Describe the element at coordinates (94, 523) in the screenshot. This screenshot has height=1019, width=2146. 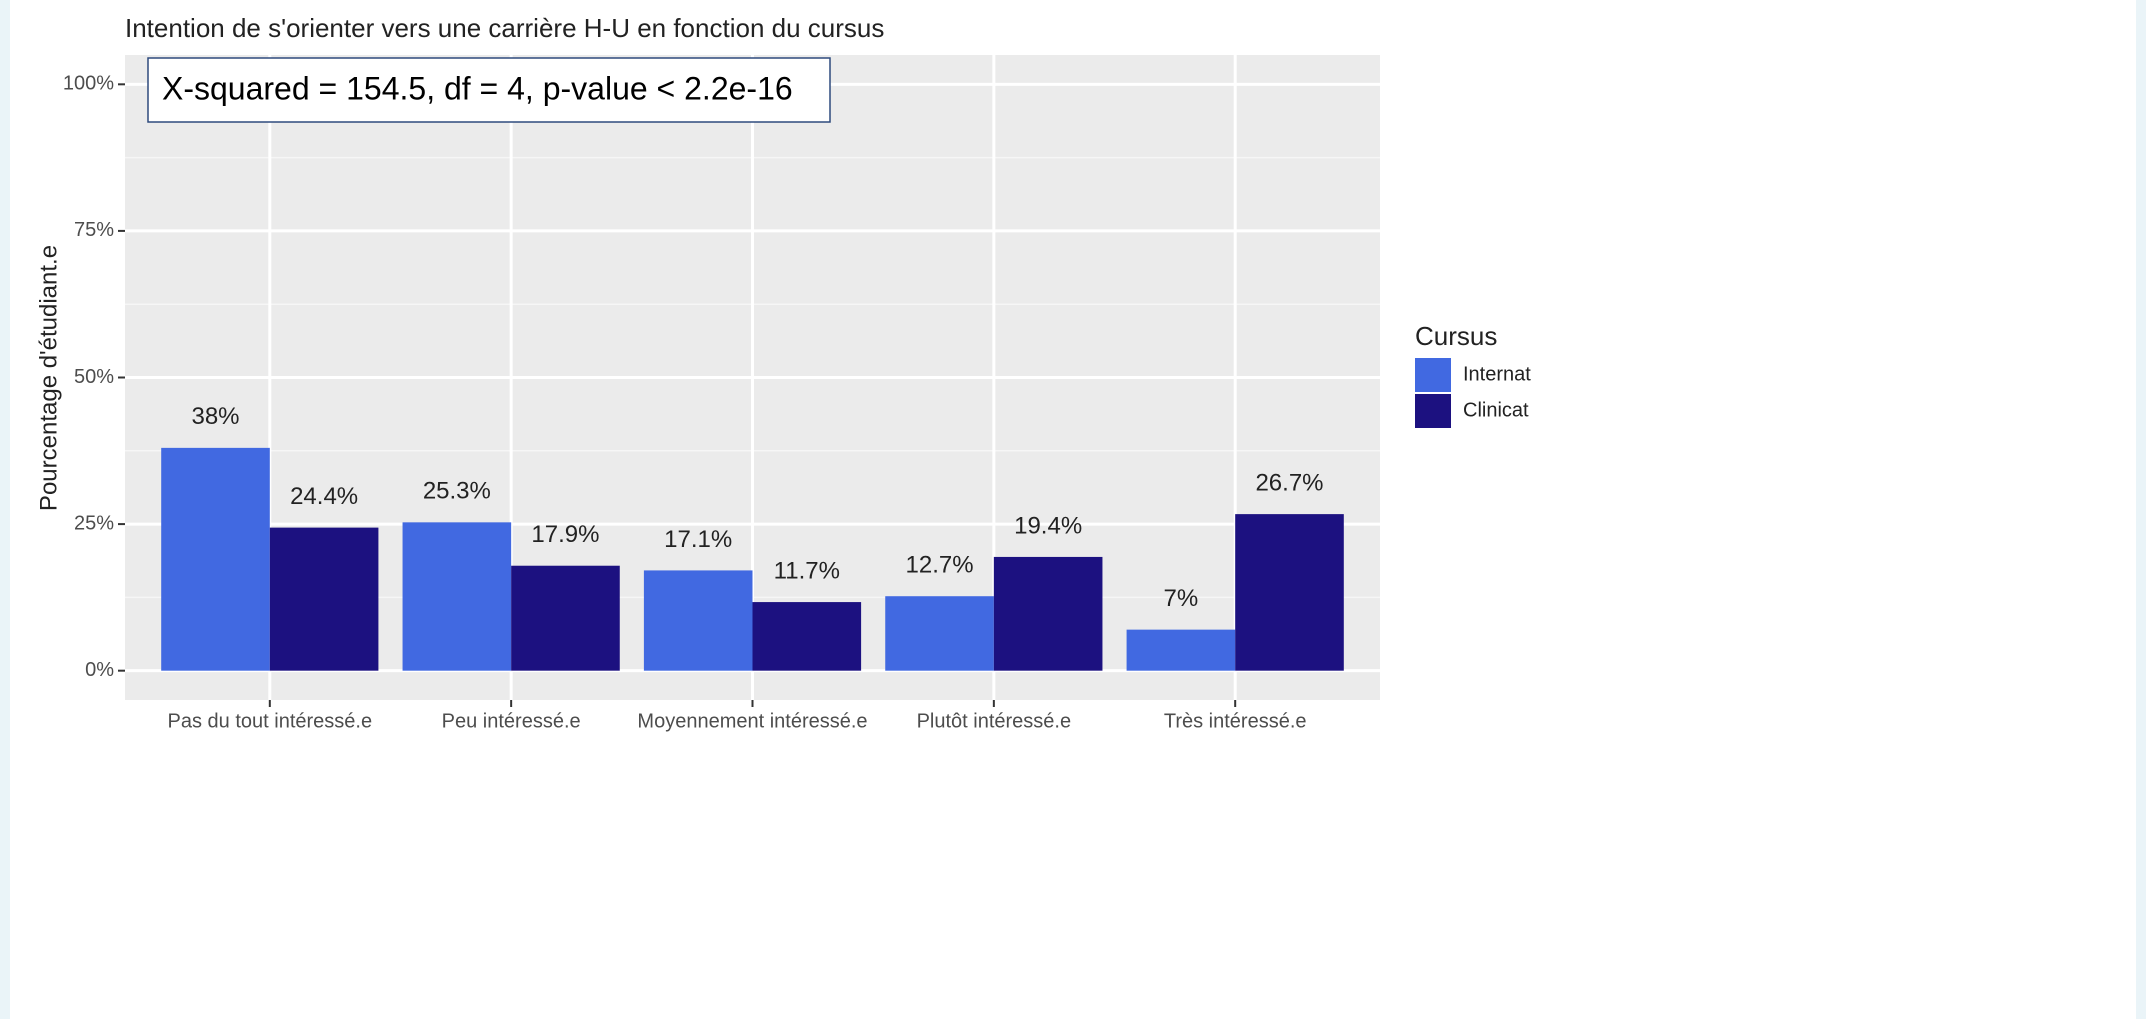
I see `y-tick-label: 25%` at that location.